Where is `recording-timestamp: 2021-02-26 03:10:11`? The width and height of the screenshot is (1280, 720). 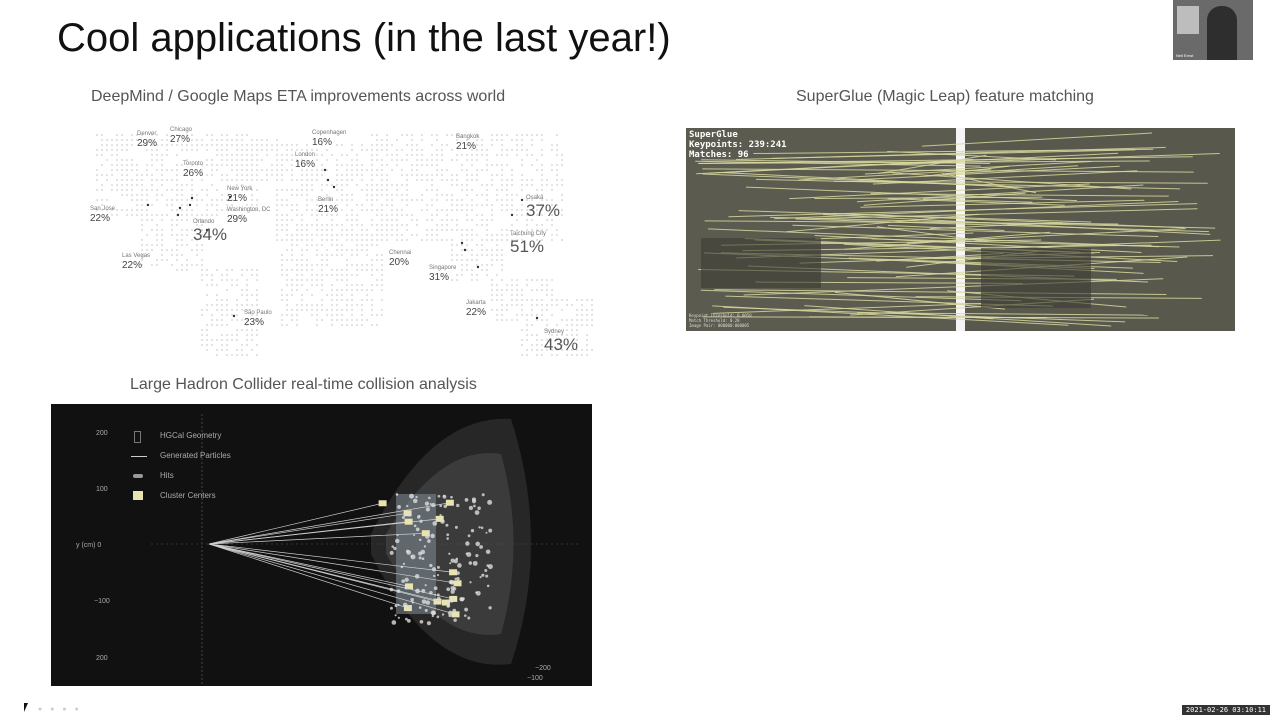
recording-timestamp: 2021-02-26 03:10:11 is located at coordinates (1225, 710).